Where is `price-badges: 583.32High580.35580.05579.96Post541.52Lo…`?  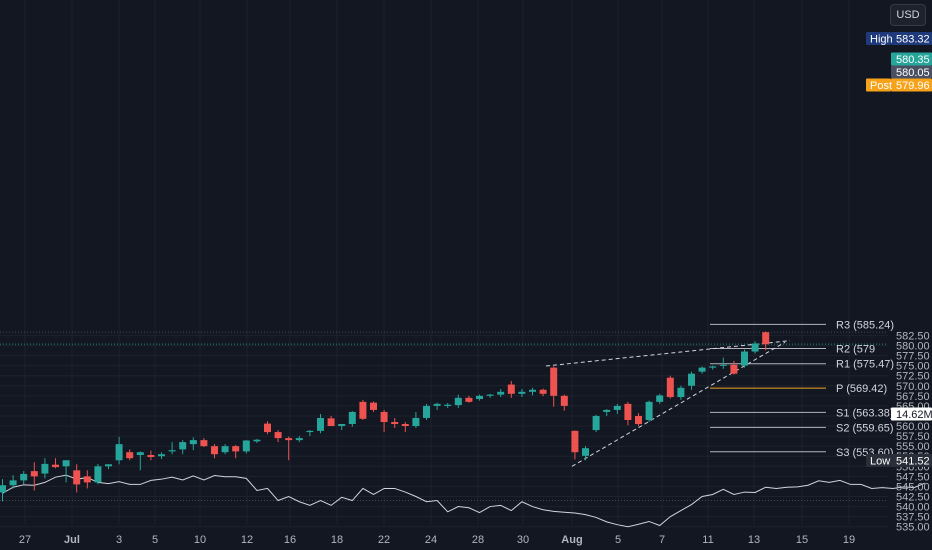
price-badges: 583.32High580.35580.05579.96Post541.52Lo… is located at coordinates (899, 250).